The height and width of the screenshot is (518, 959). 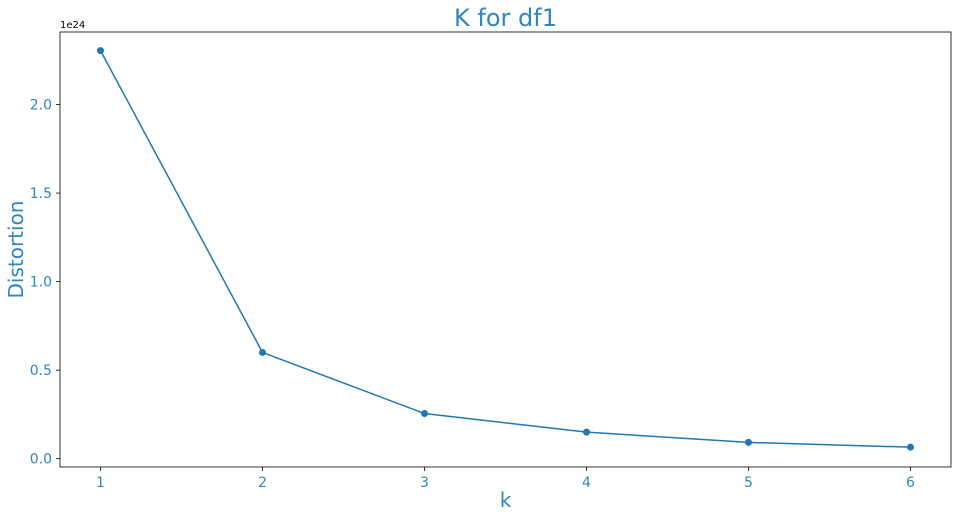 What do you see at coordinates (41, 283) in the screenshot?
I see `y-tick-label: 1.0` at bounding box center [41, 283].